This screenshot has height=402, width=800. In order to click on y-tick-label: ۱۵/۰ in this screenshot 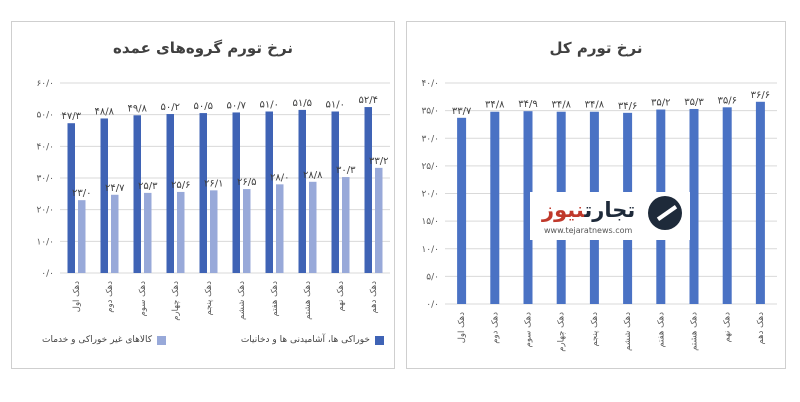, I will do `click(430, 222)`.